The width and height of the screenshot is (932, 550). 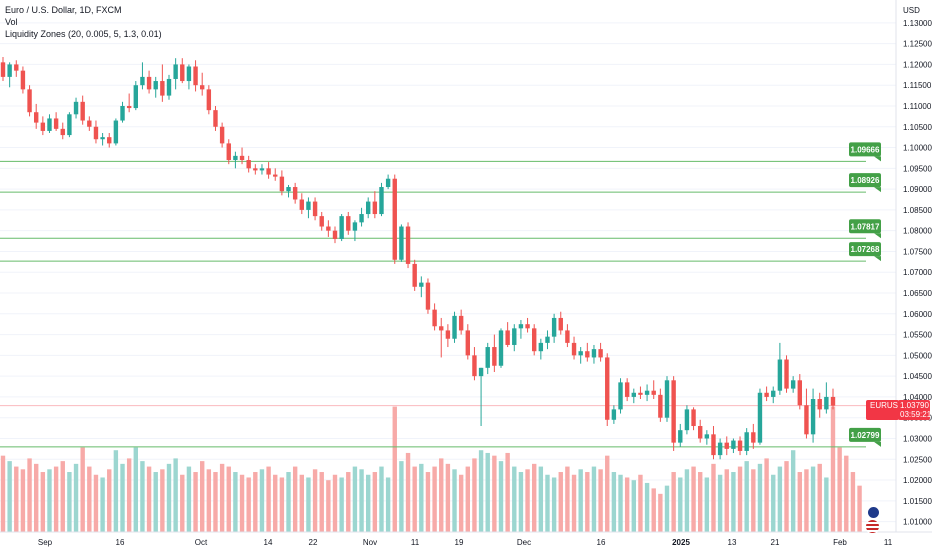 I want to click on x-tick-label: 14, so click(x=268, y=542).